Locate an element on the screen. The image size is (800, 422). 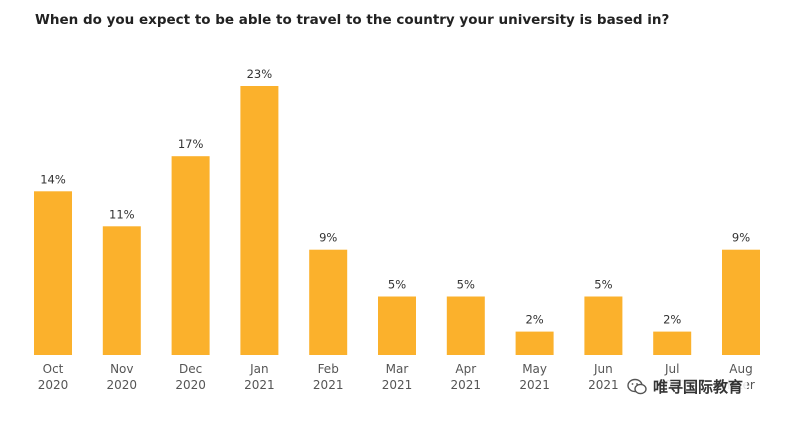
x-tick-label-3-1: 2021 is located at coordinates (259, 385).